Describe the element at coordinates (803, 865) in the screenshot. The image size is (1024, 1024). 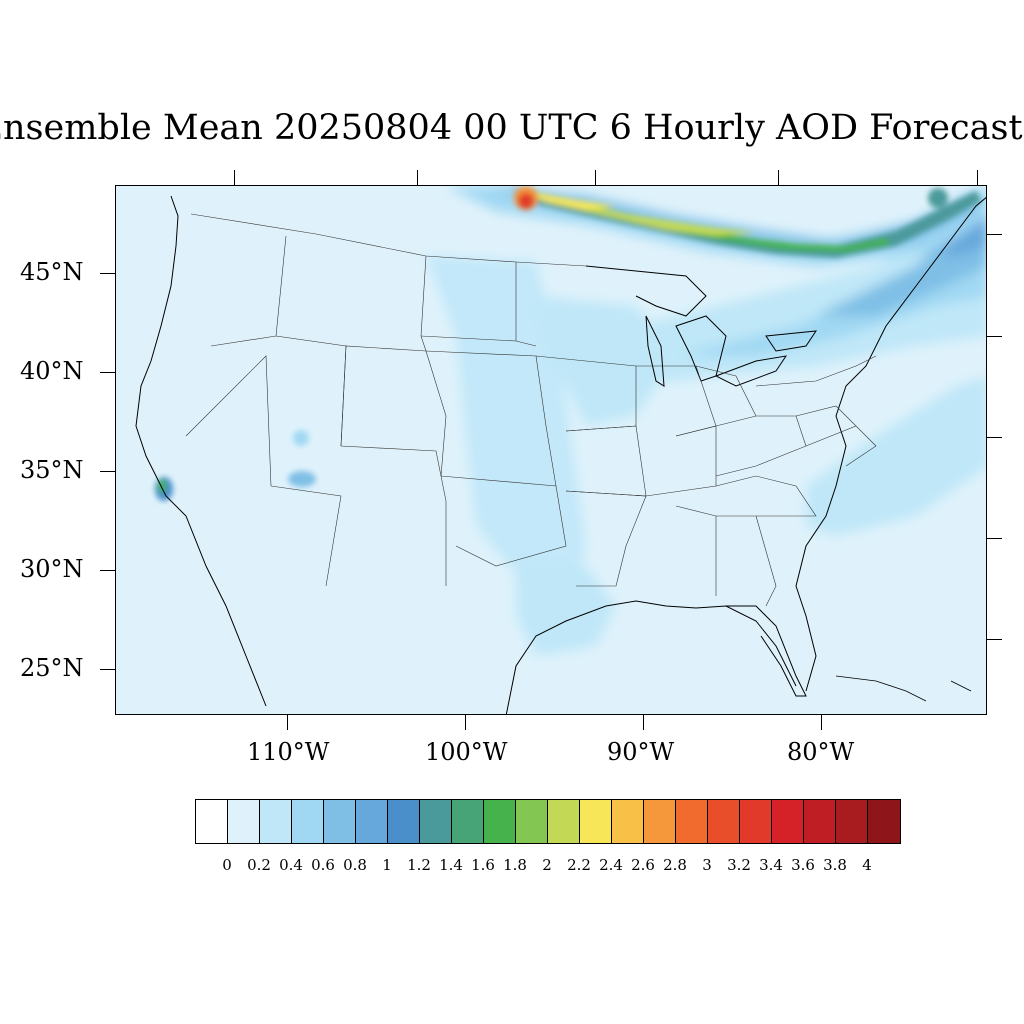
I see `colorbar-label: 3.6` at that location.